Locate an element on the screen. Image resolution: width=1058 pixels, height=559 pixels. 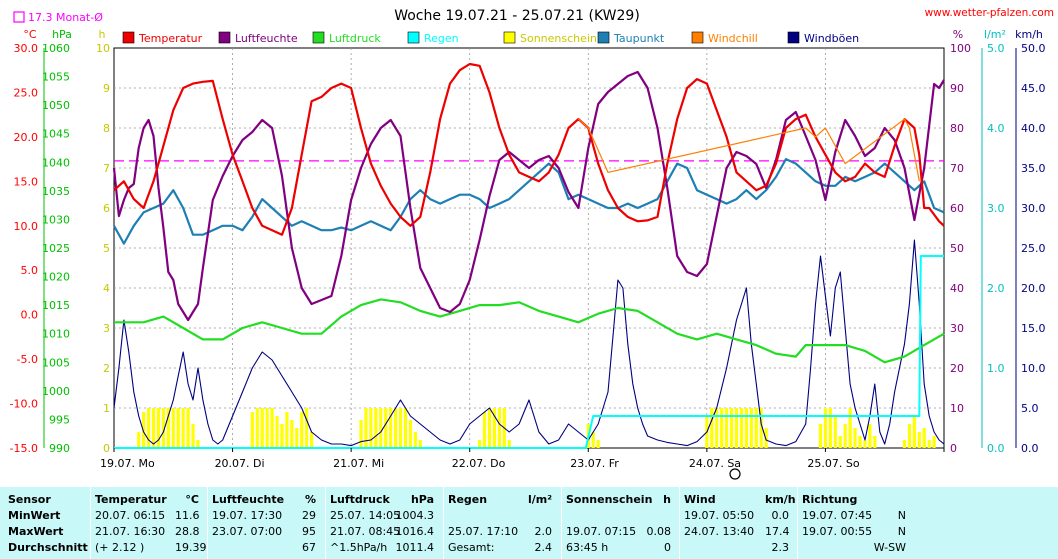
legend-label: Windchill is located at coordinates (733, 38).